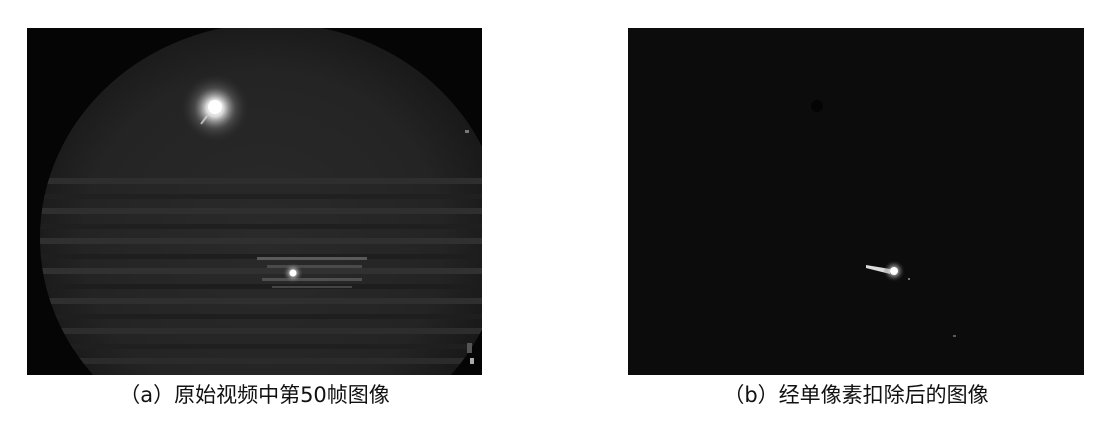  What do you see at coordinates (817, 106) in the screenshot?
I see `moon-residual-spot` at bounding box center [817, 106].